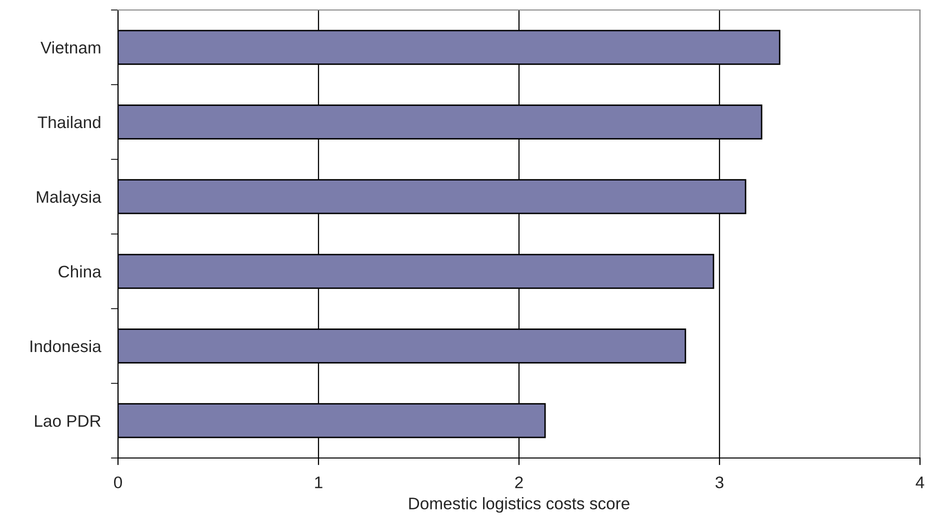  I want to click on y-tick-label: Vietnam, so click(70, 47).